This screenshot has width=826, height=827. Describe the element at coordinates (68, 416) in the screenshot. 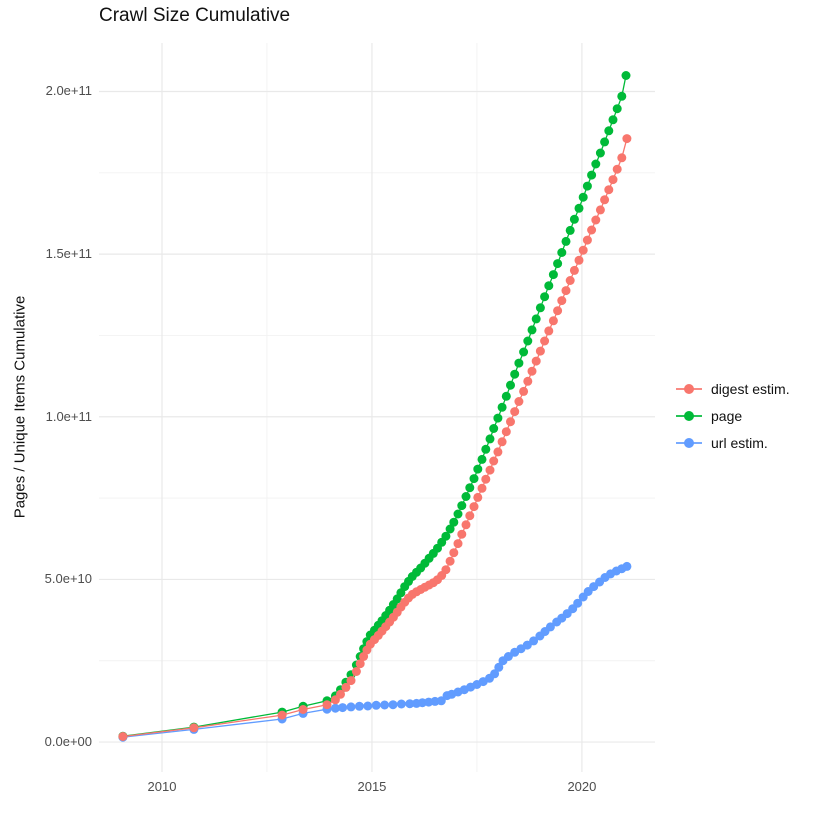

I see `y-tick-label: 1.0e+11` at that location.